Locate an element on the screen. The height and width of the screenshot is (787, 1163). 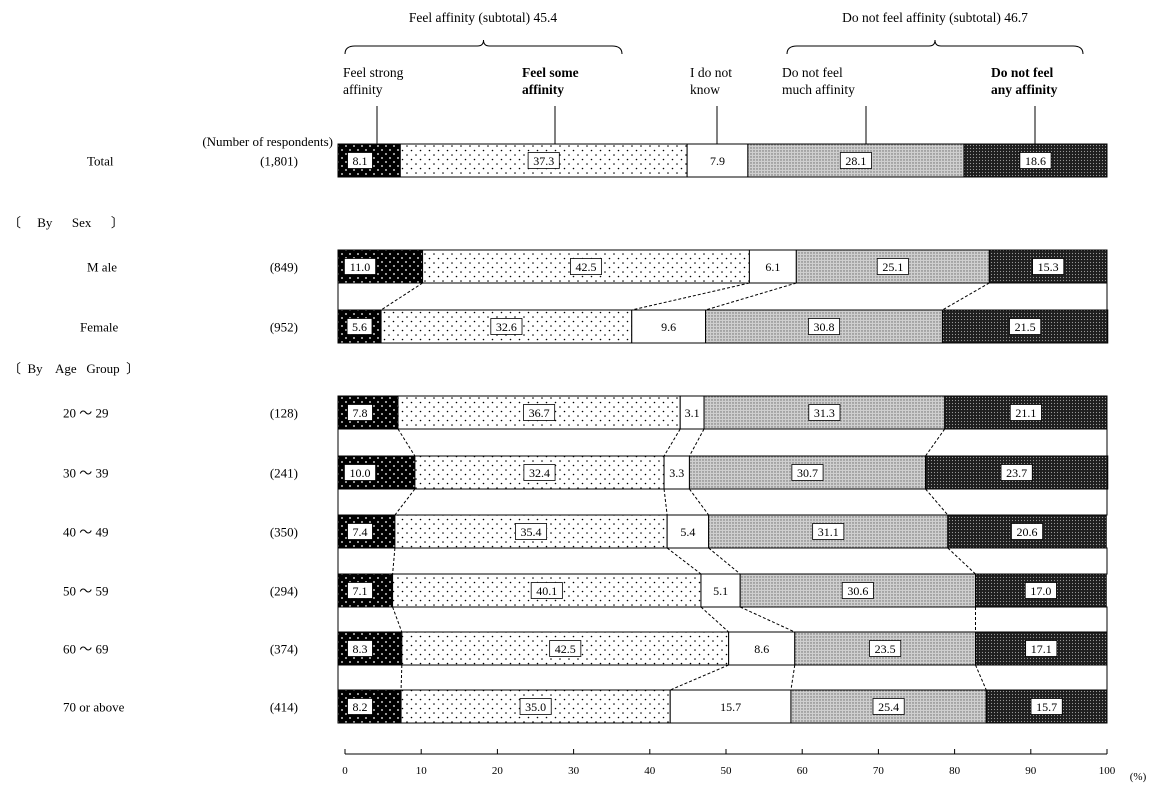
value-label: 21.1 is located at coordinates (1025, 413).